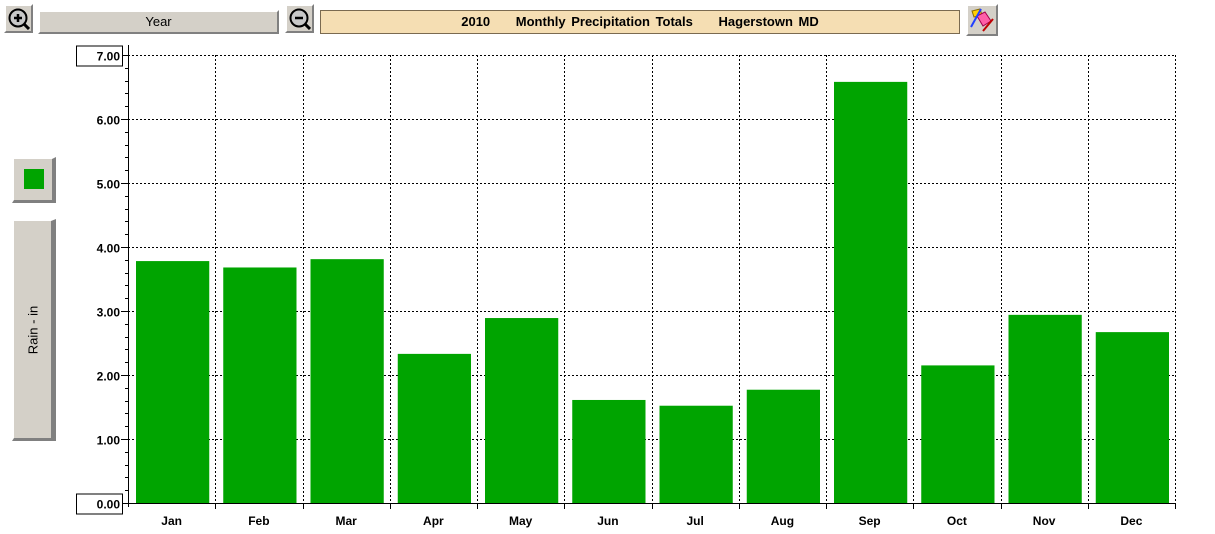 The height and width of the screenshot is (534, 1215). Describe the element at coordinates (783, 446) in the screenshot. I see `bar-aug` at that location.